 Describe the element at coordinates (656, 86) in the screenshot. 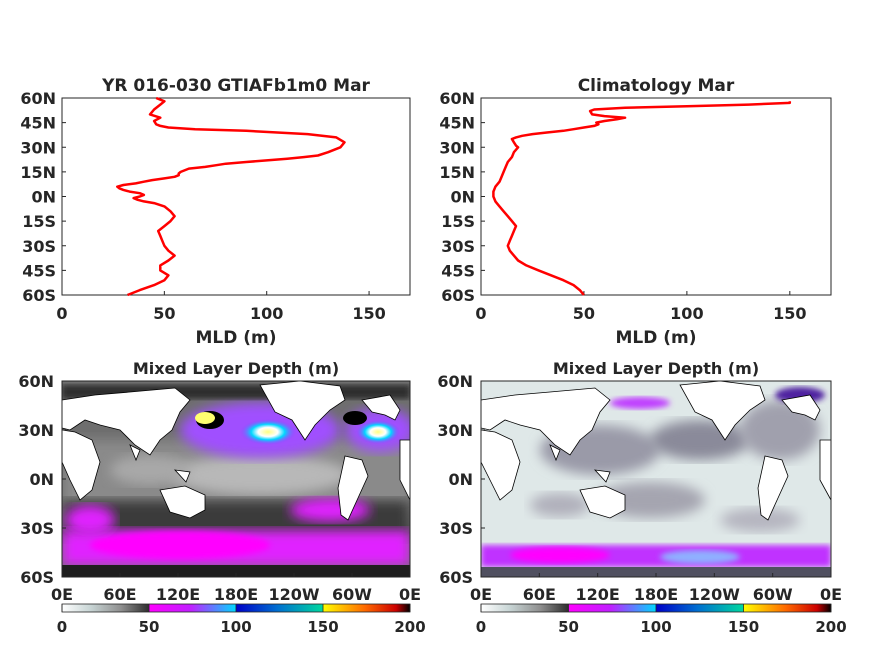

I see `plot-title: Climatology Mar` at that location.